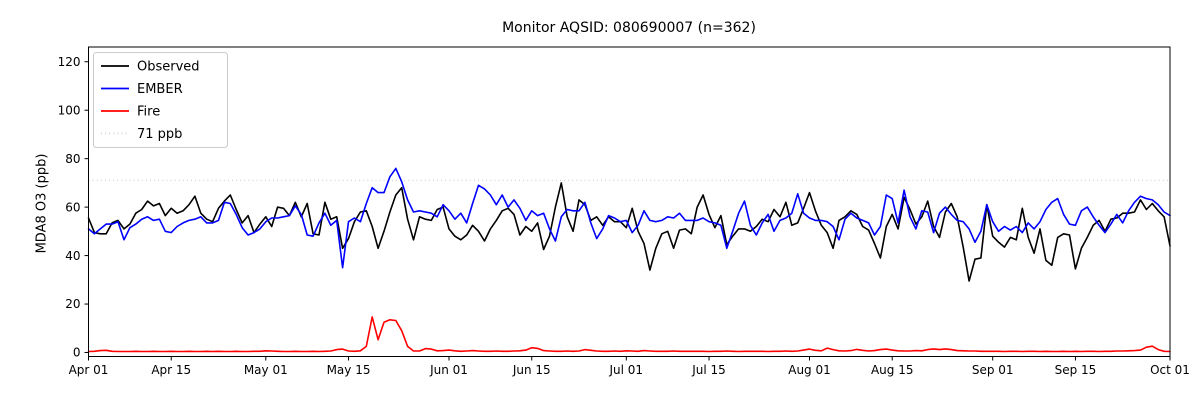  Describe the element at coordinates (1076, 370) in the screenshot. I see `x-tick-label: Sep 15` at that location.